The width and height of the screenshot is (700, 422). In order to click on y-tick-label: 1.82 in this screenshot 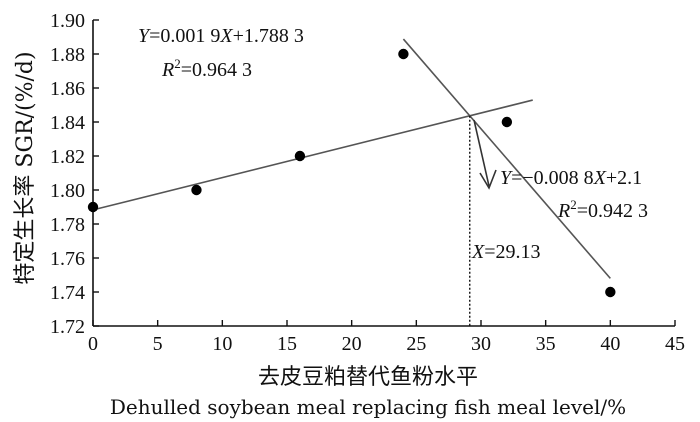, I will do `click(67, 157)`.